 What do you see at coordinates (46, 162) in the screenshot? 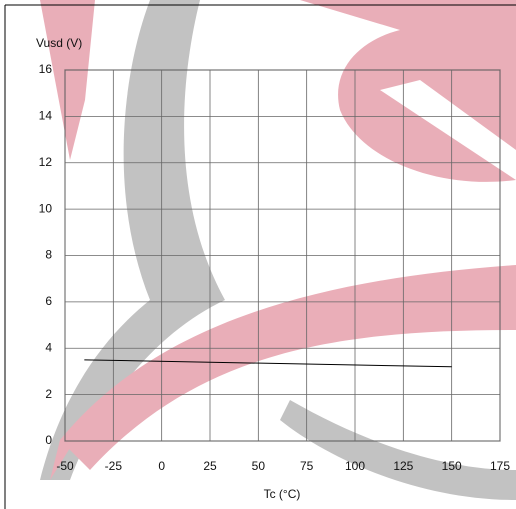
I see `y-tick-label: 12` at bounding box center [46, 162].